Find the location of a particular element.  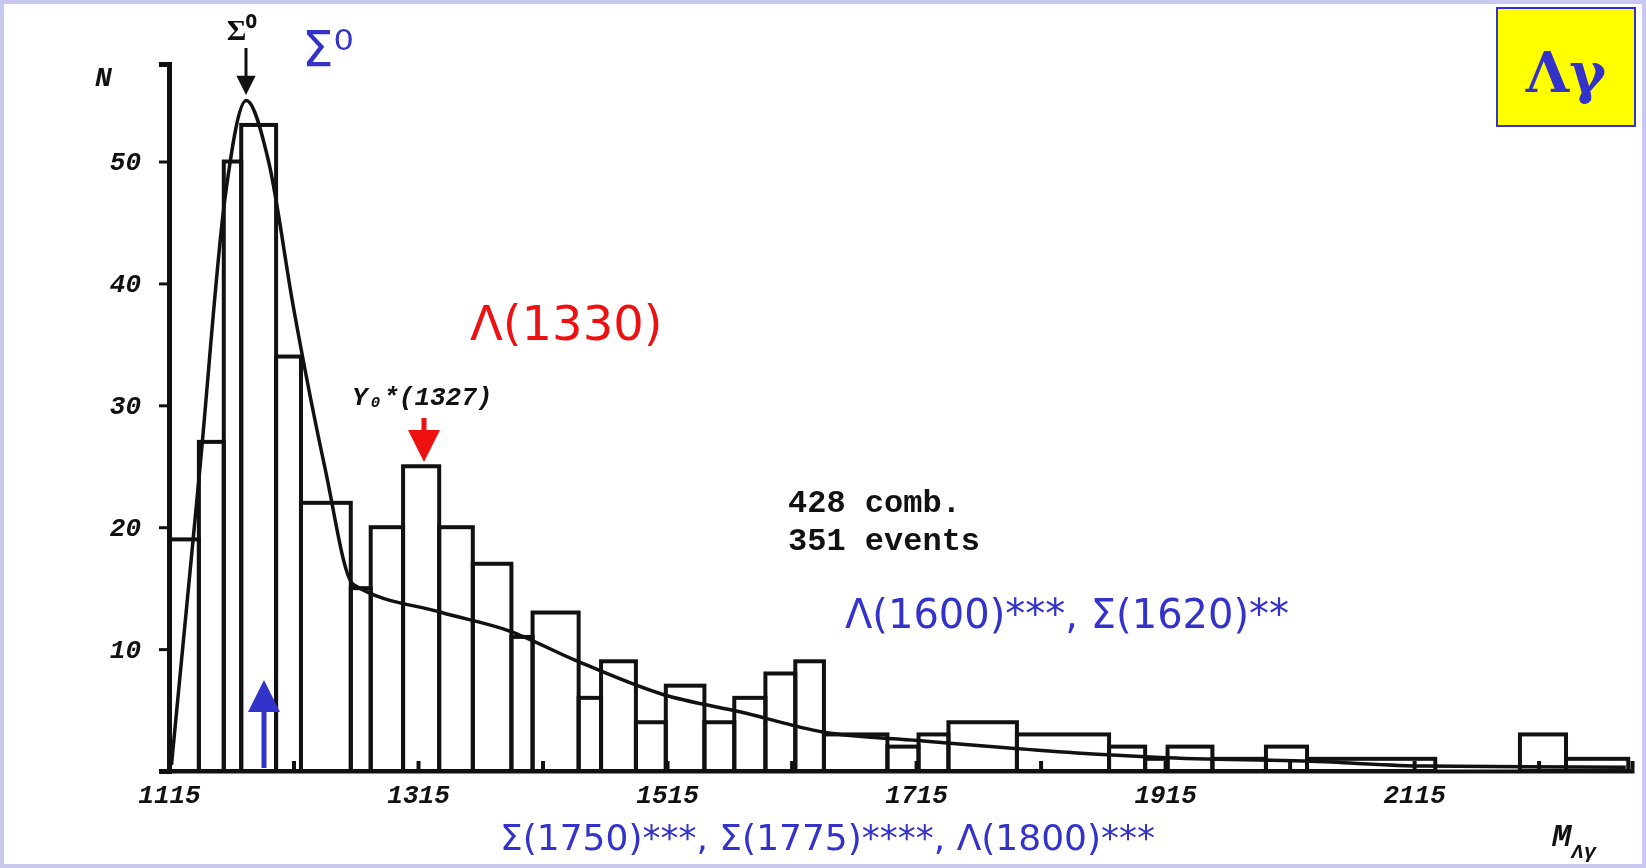

y-axis-title: N is located at coordinates (104, 78).